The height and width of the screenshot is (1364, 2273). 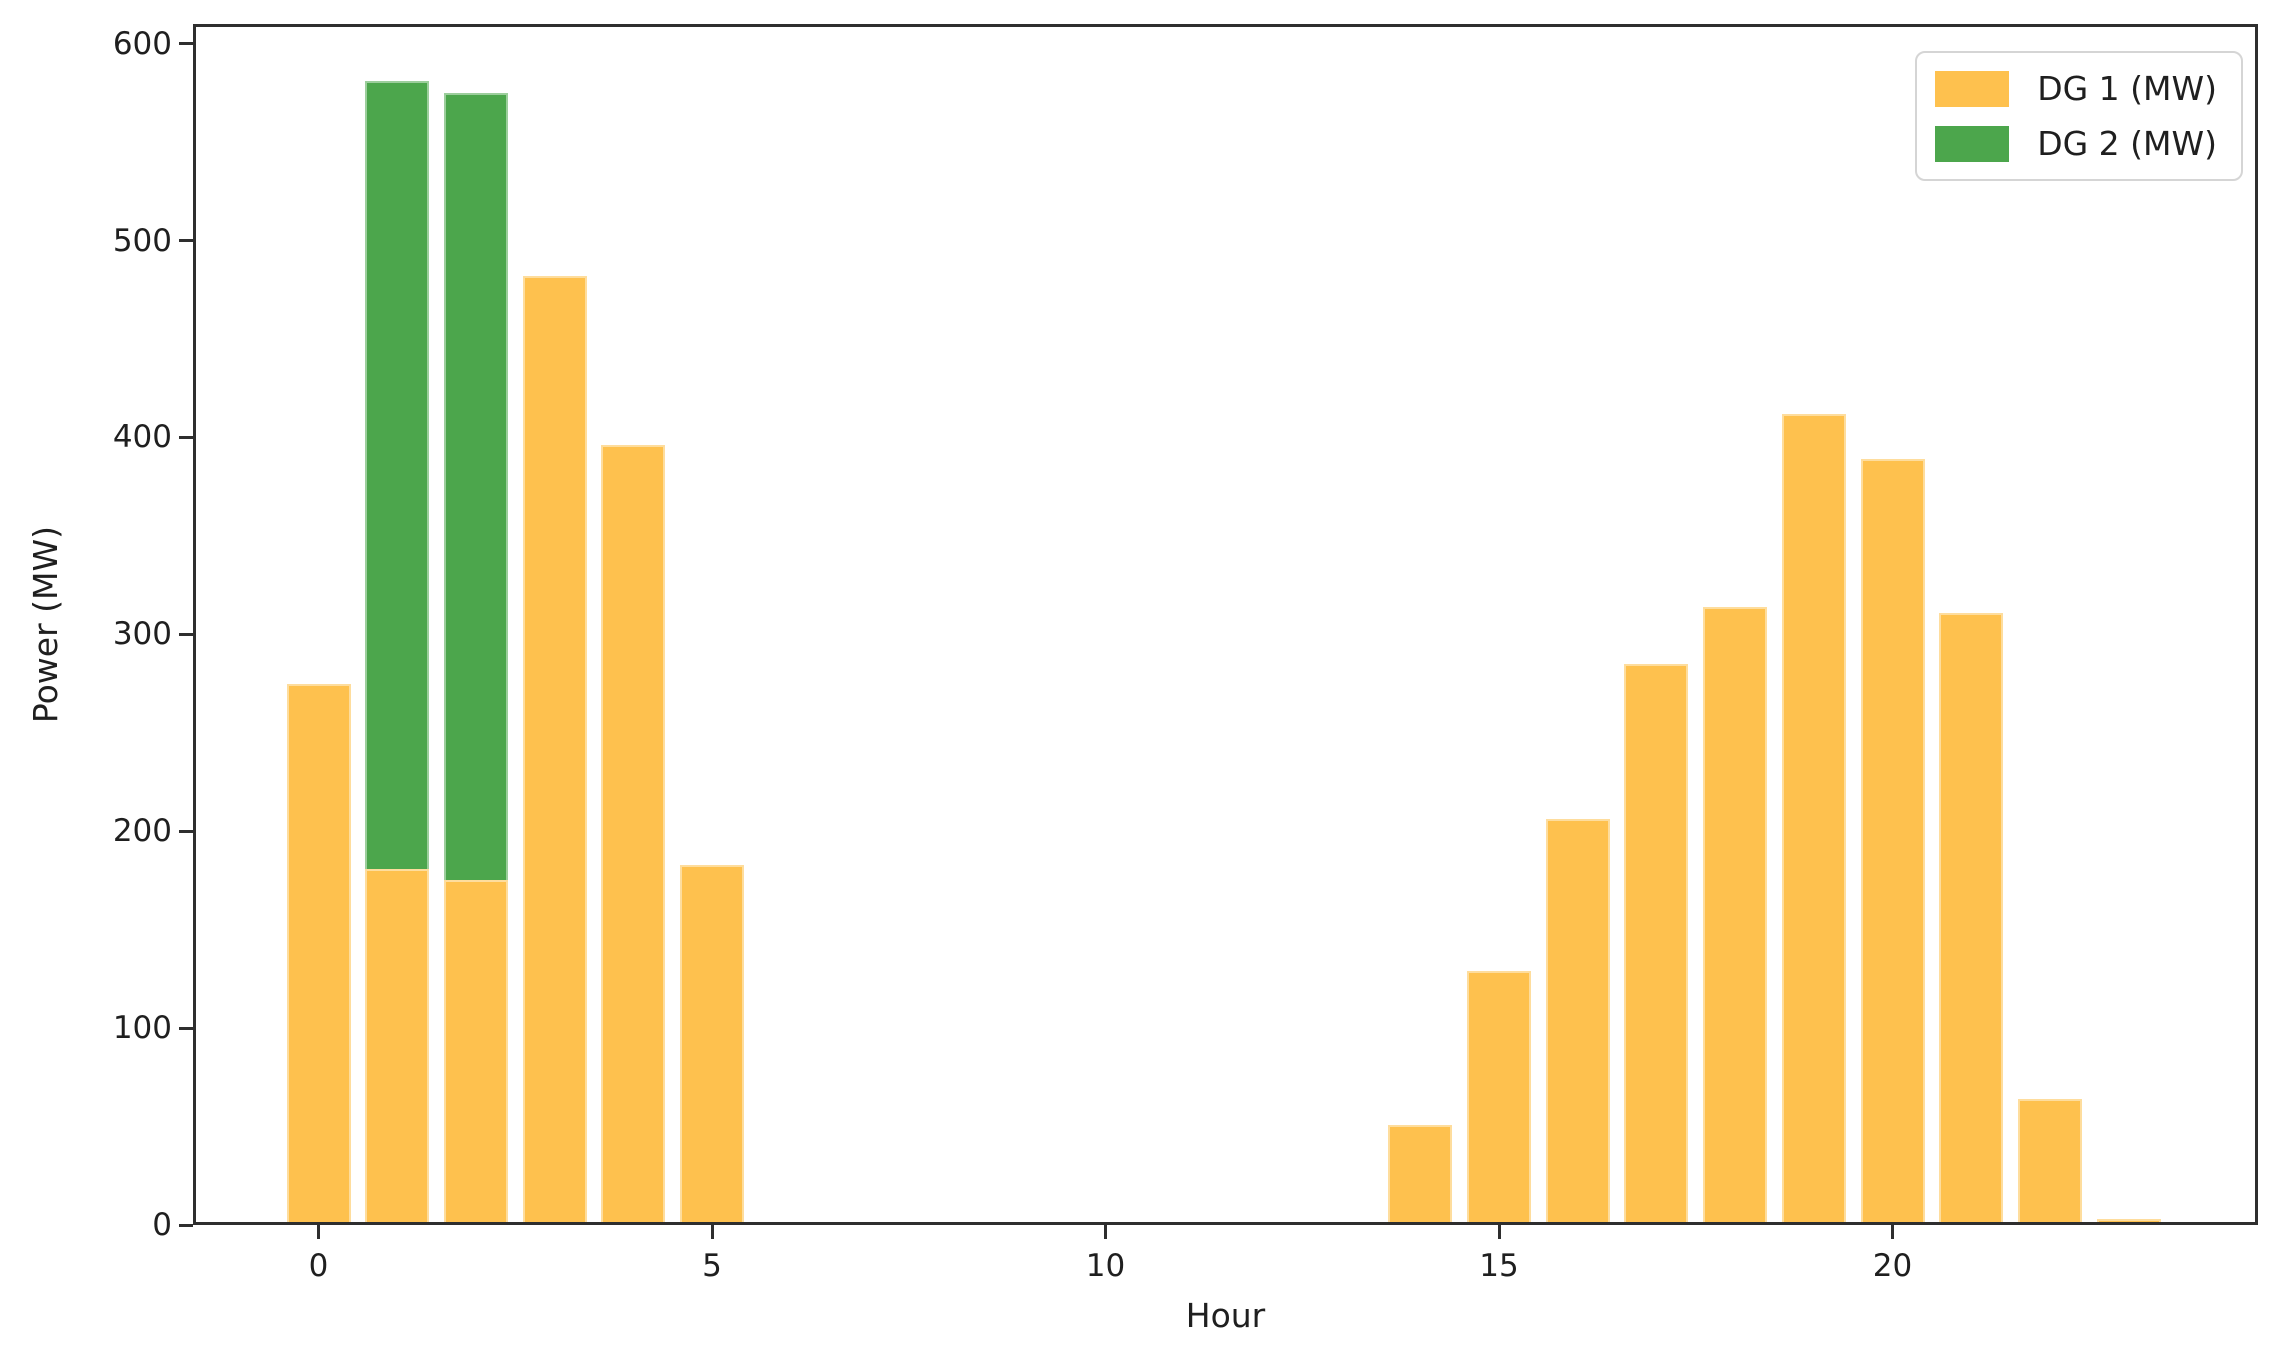 I want to click on x-tick-label-20: 20, so click(x=1892, y=1266).